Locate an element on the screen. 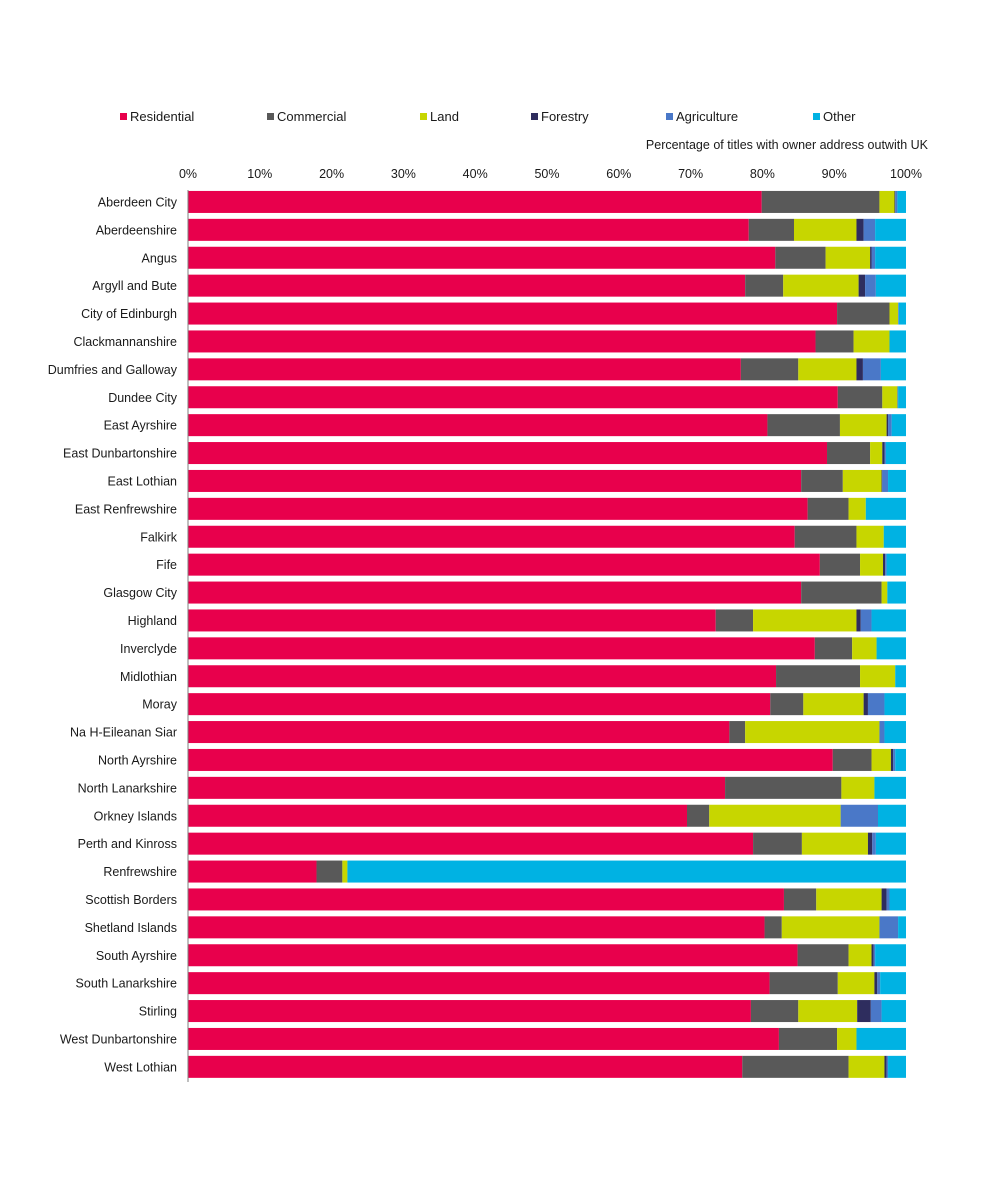  legend-item-land: Land is located at coordinates (439, 116).